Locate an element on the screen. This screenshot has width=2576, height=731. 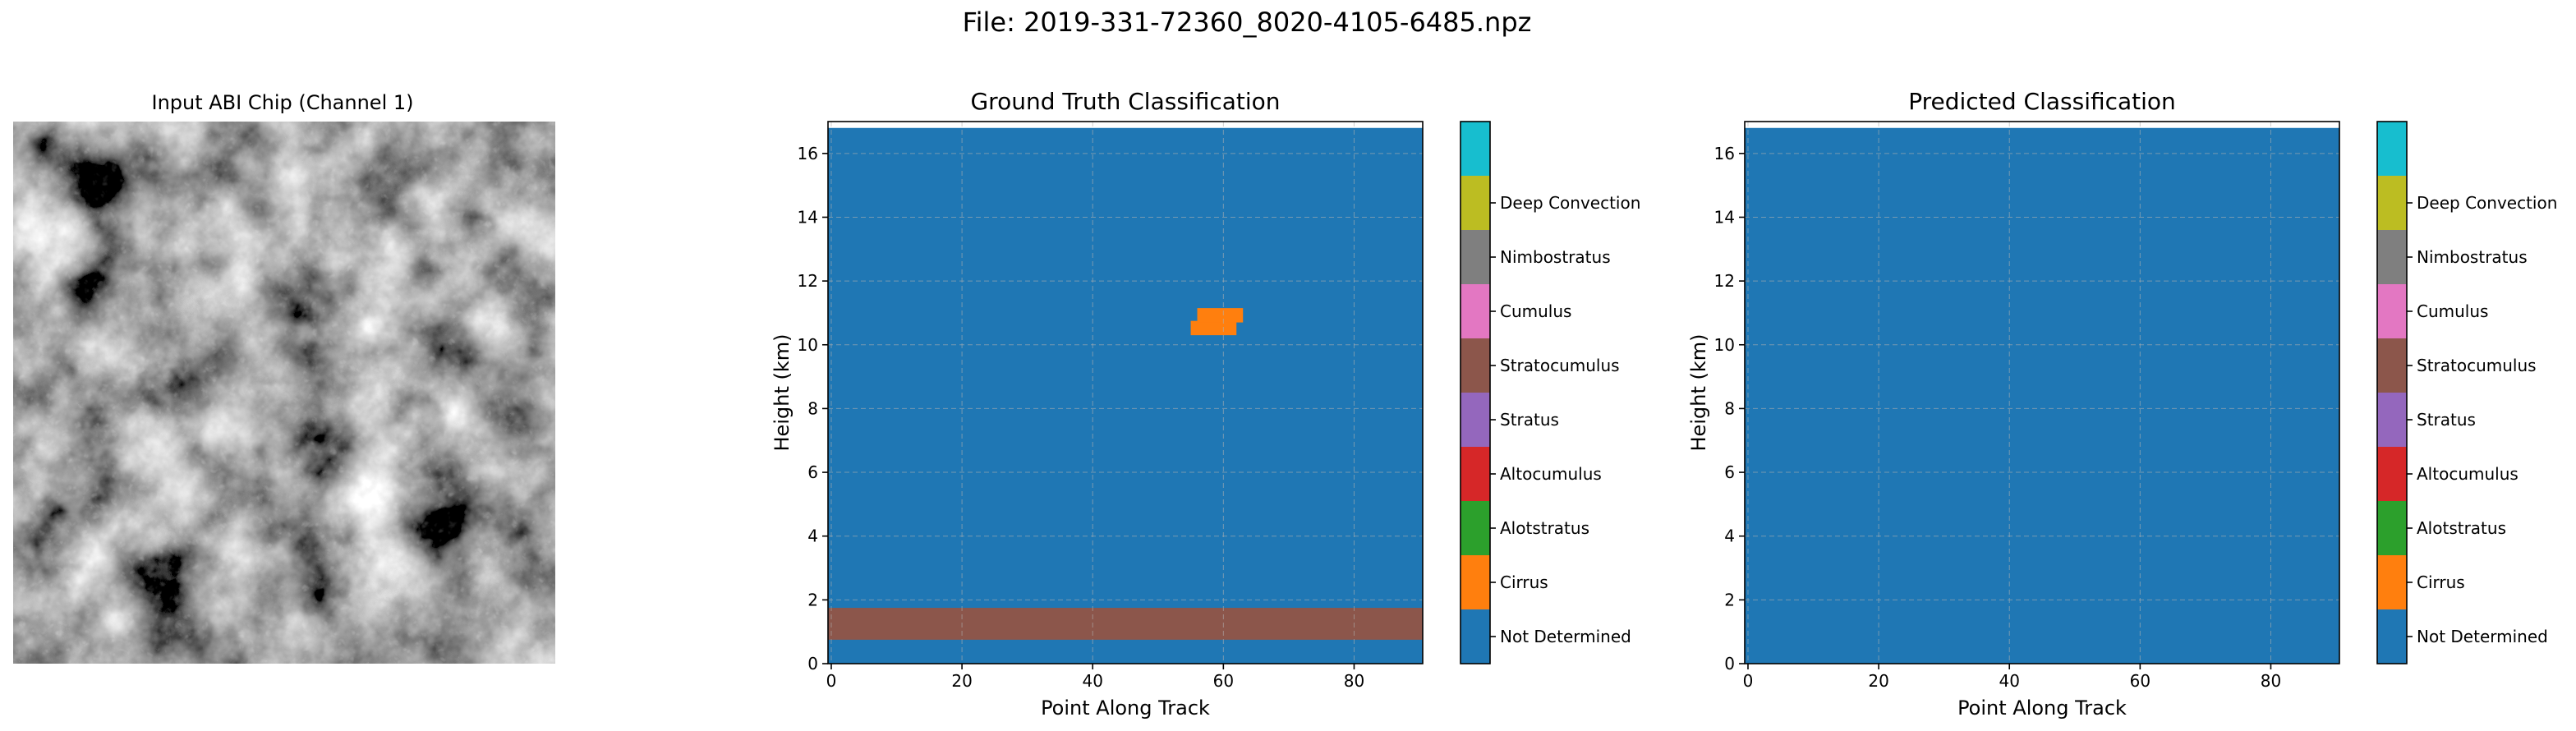
figure-suptitle: File: 2019-331-72360_8020-4105-6485.npz is located at coordinates (1247, 22).